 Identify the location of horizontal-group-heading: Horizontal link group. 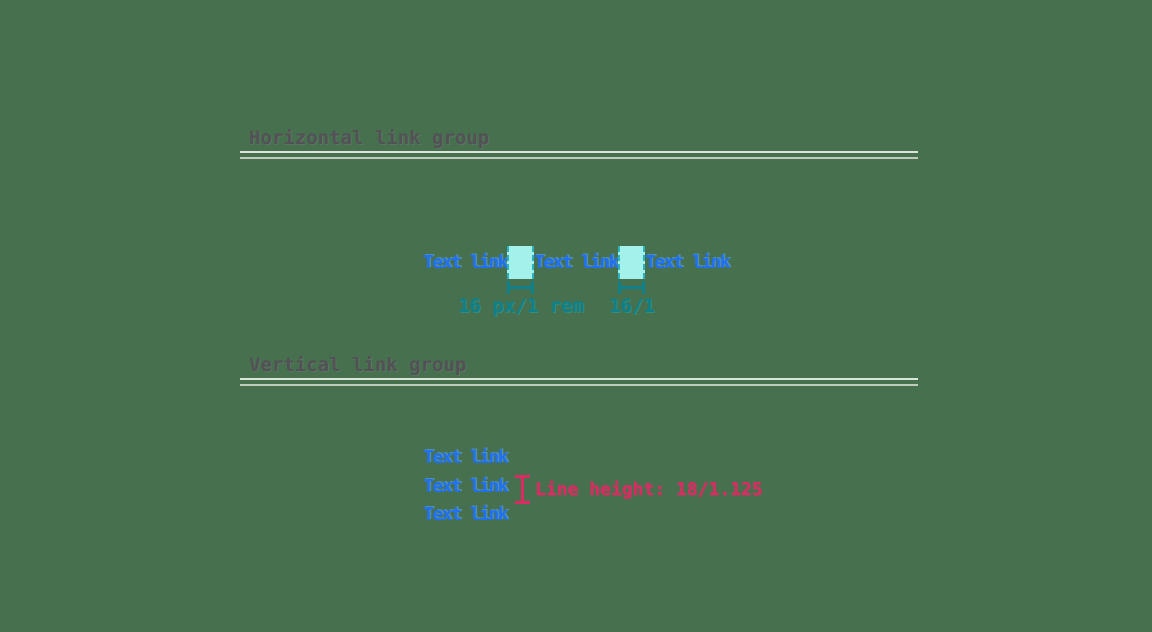
(369, 138).